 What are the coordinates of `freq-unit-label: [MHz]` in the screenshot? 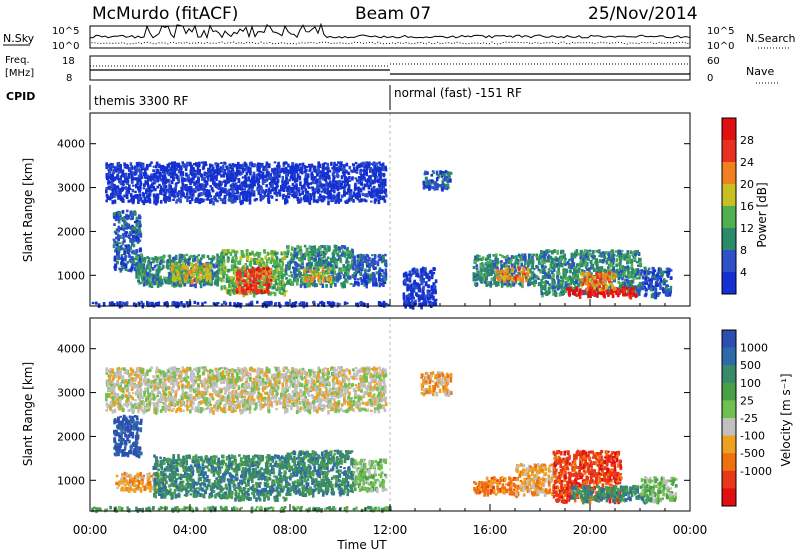 It's located at (19, 73).